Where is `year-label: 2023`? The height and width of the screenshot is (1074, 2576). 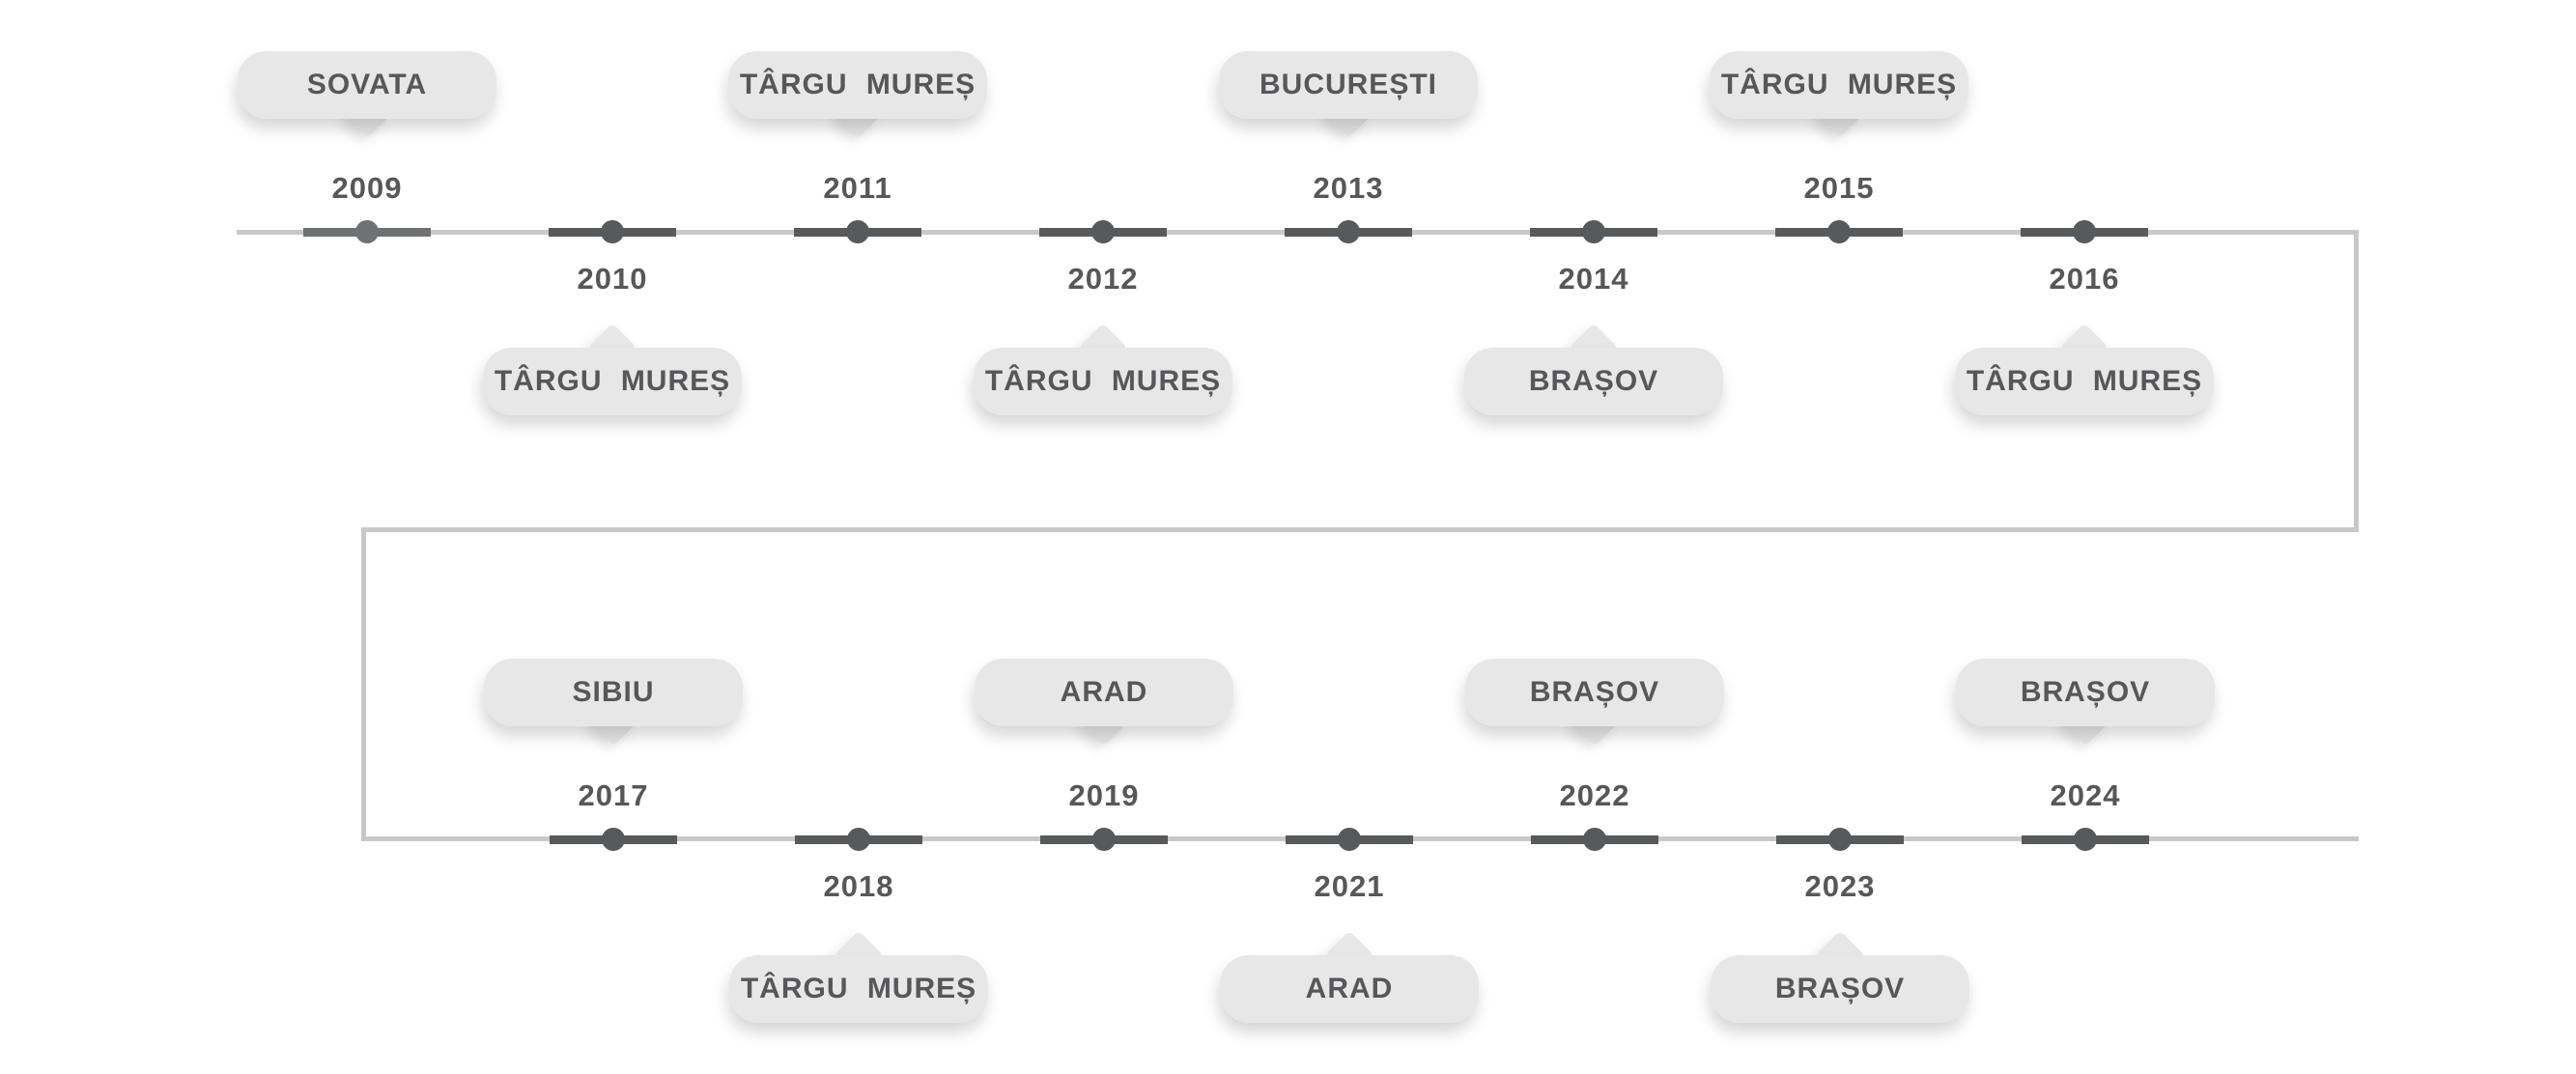
year-label: 2023 is located at coordinates (1840, 886).